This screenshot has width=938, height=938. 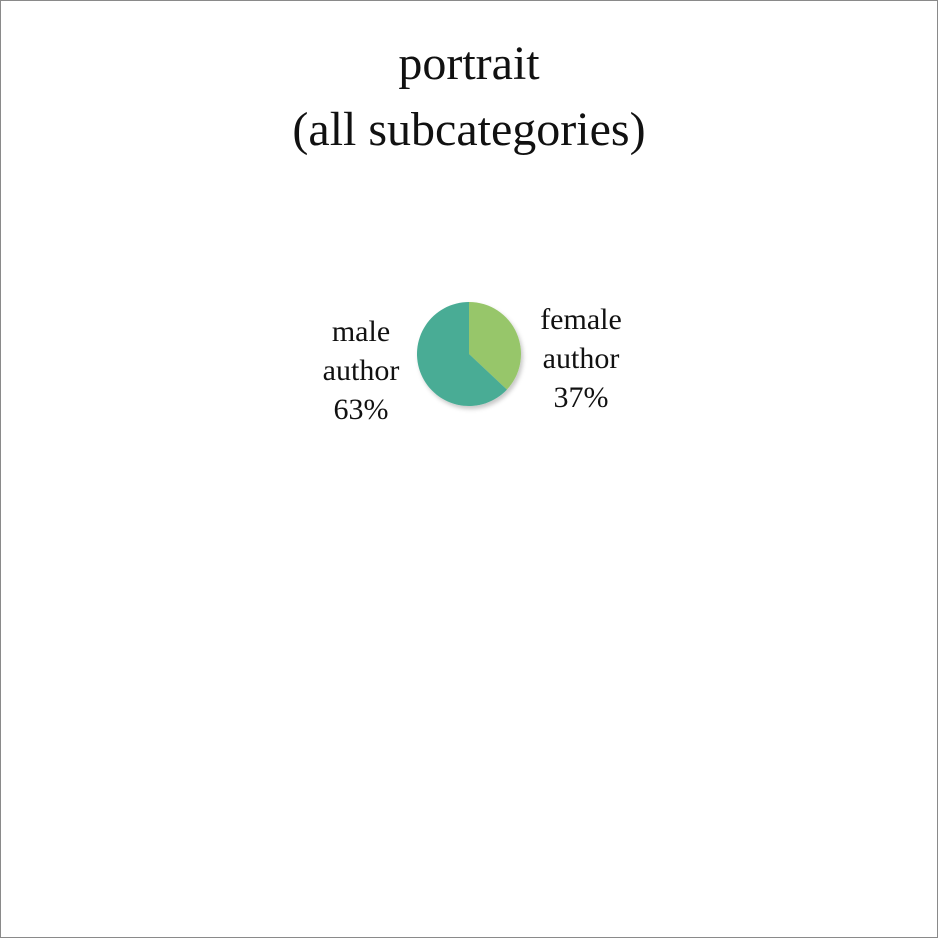 I want to click on pie-slices, so click(x=469, y=354).